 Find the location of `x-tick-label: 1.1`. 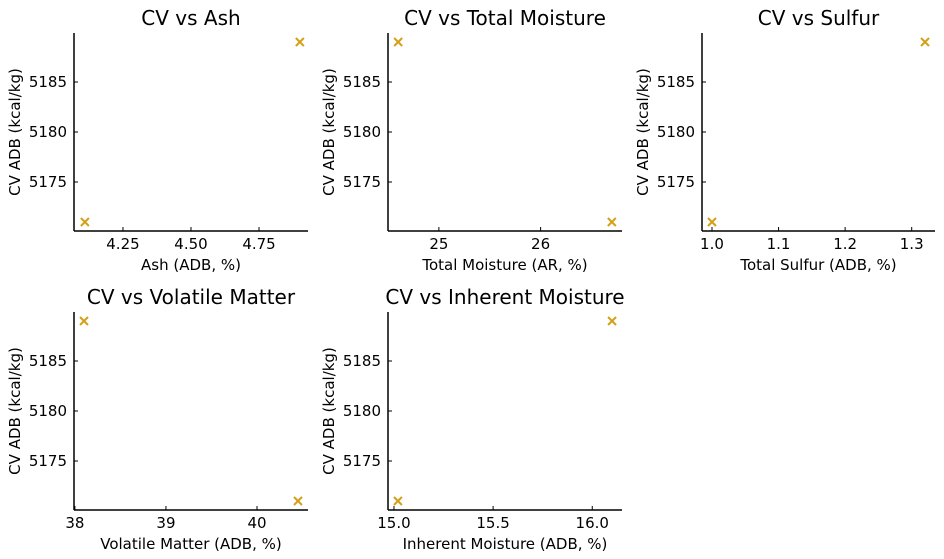

x-tick-label: 1.1 is located at coordinates (779, 244).